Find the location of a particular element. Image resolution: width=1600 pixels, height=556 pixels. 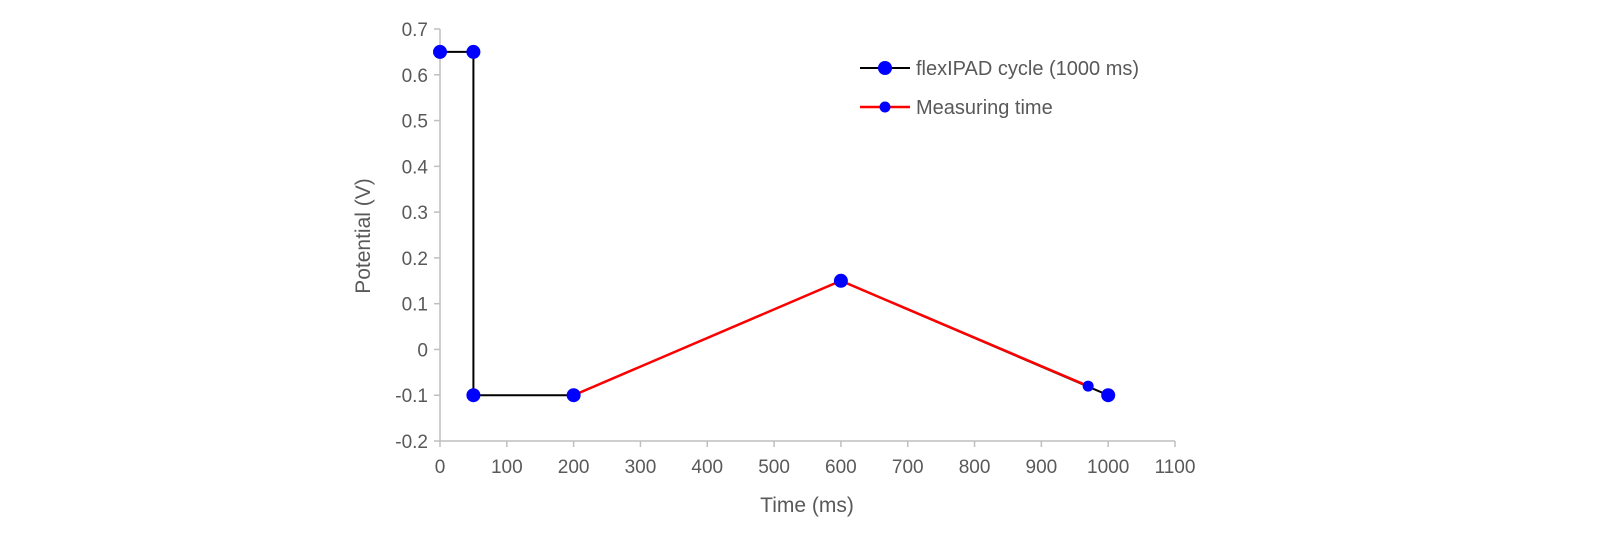

x-tick-label: 100 is located at coordinates (507, 467).